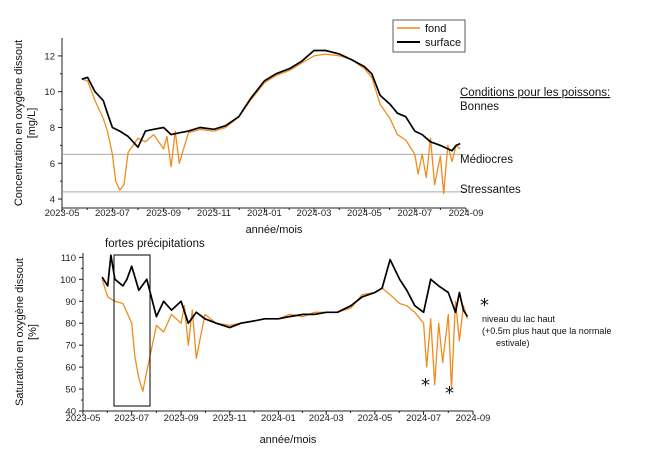 The width and height of the screenshot is (646, 459). What do you see at coordinates (52, 128) in the screenshot?
I see `y-tick-label: 8` at bounding box center [52, 128].